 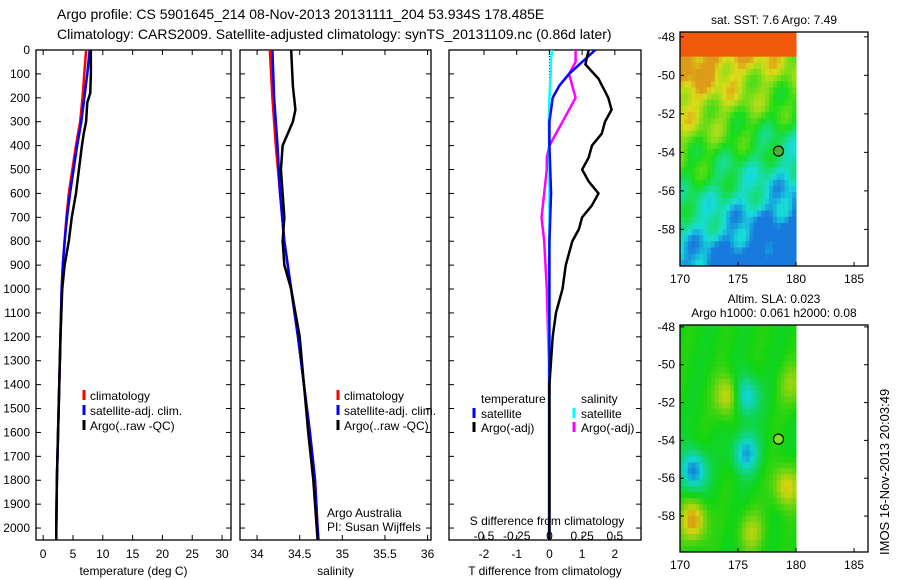 I want to click on x-axis-label: T difference from climatology, so click(x=545, y=571).